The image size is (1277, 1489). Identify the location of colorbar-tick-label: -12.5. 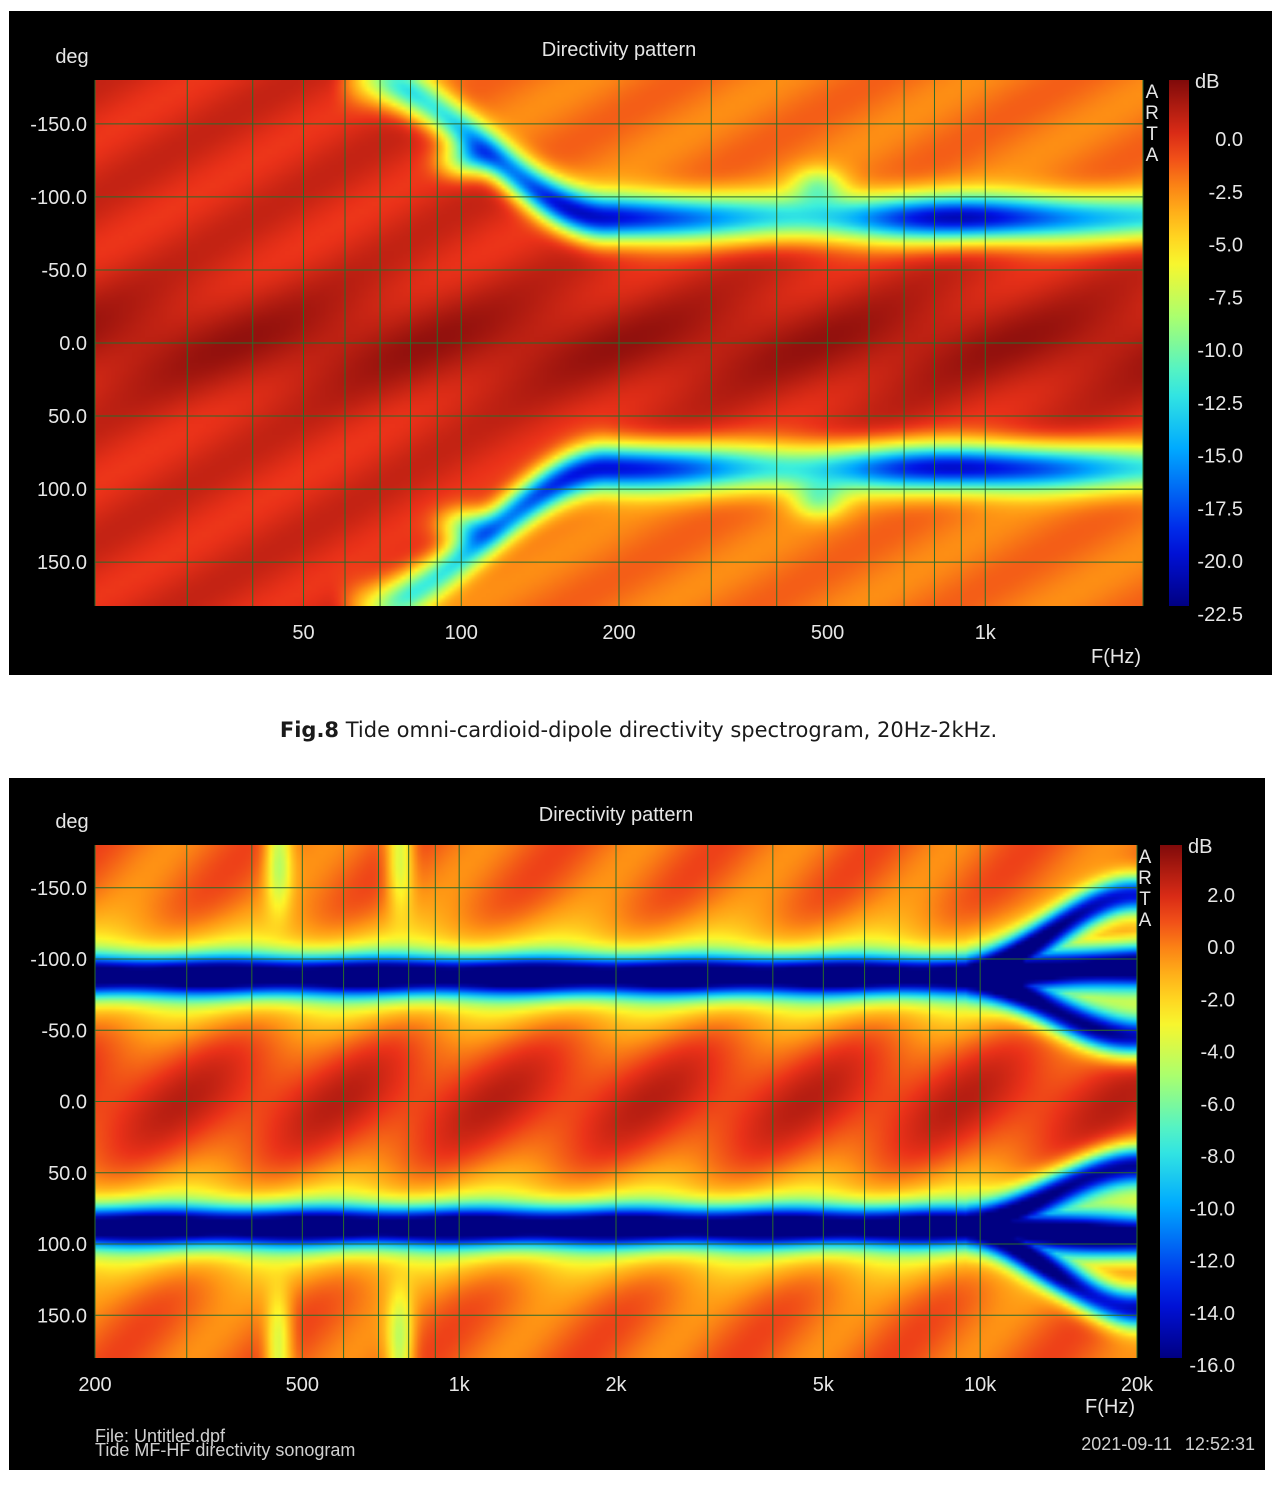
(1220, 404).